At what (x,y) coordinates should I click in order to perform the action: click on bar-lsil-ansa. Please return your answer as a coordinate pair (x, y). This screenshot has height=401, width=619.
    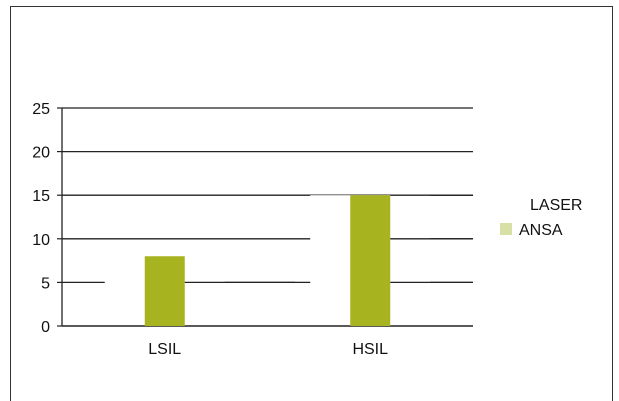
    Looking at the image, I should click on (164, 291).